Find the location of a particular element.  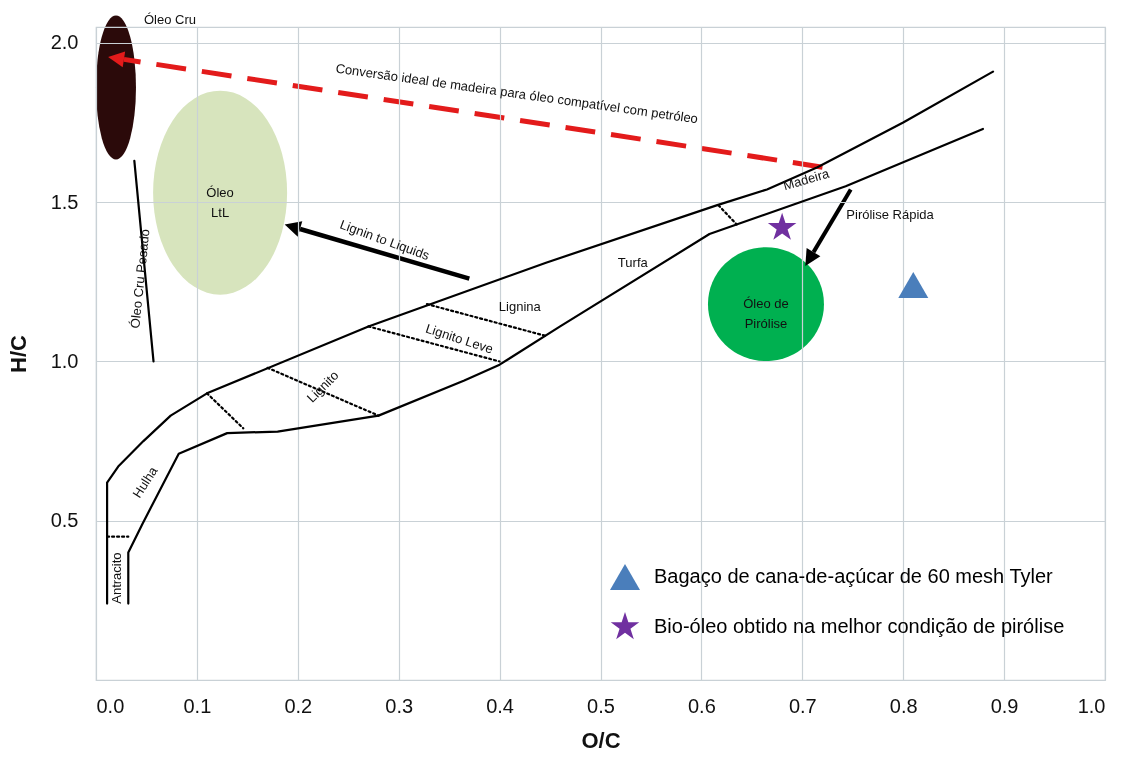

annotation: Turfa is located at coordinates (633, 262).